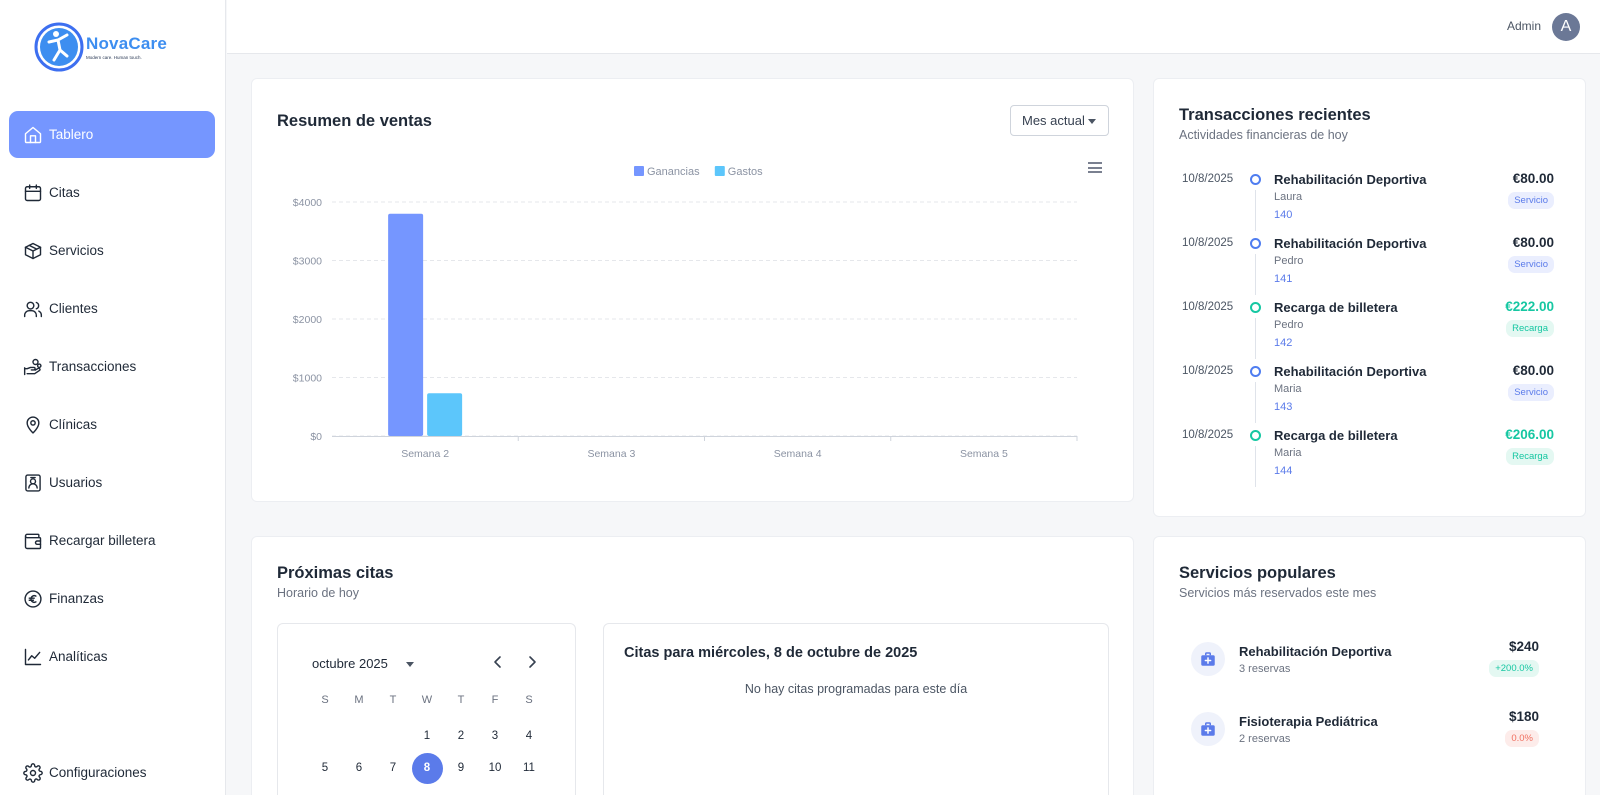  Describe the element at coordinates (1095, 169) in the screenshot. I see `chart-menu-icon` at that location.